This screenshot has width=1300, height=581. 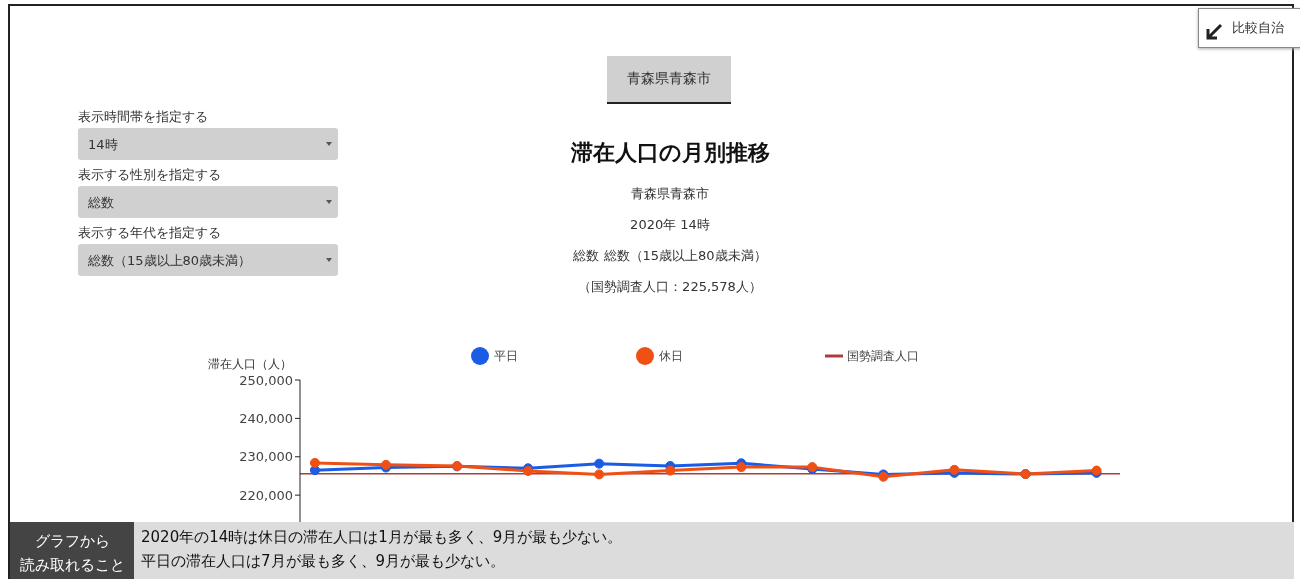 I want to click on text: グラフから, so click(x=72, y=541).